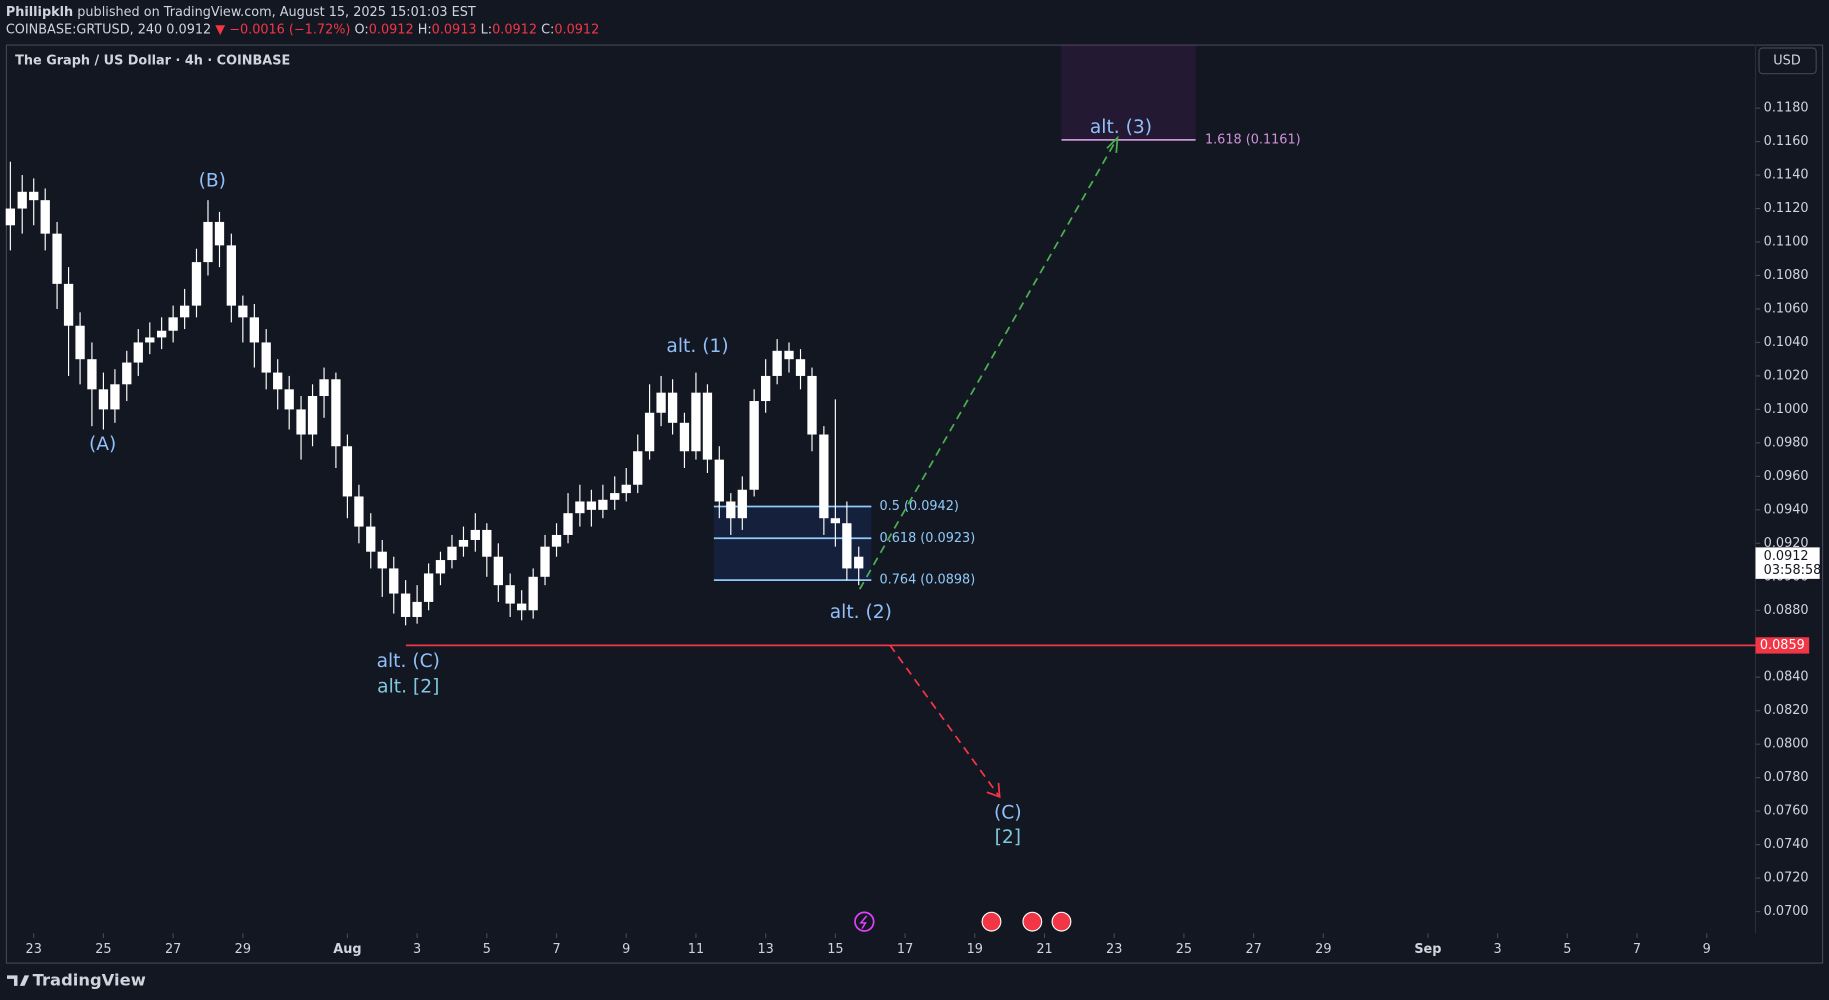 The image size is (1829, 1000). What do you see at coordinates (408, 661) in the screenshot?
I see `wave-label: alt. (C)` at bounding box center [408, 661].